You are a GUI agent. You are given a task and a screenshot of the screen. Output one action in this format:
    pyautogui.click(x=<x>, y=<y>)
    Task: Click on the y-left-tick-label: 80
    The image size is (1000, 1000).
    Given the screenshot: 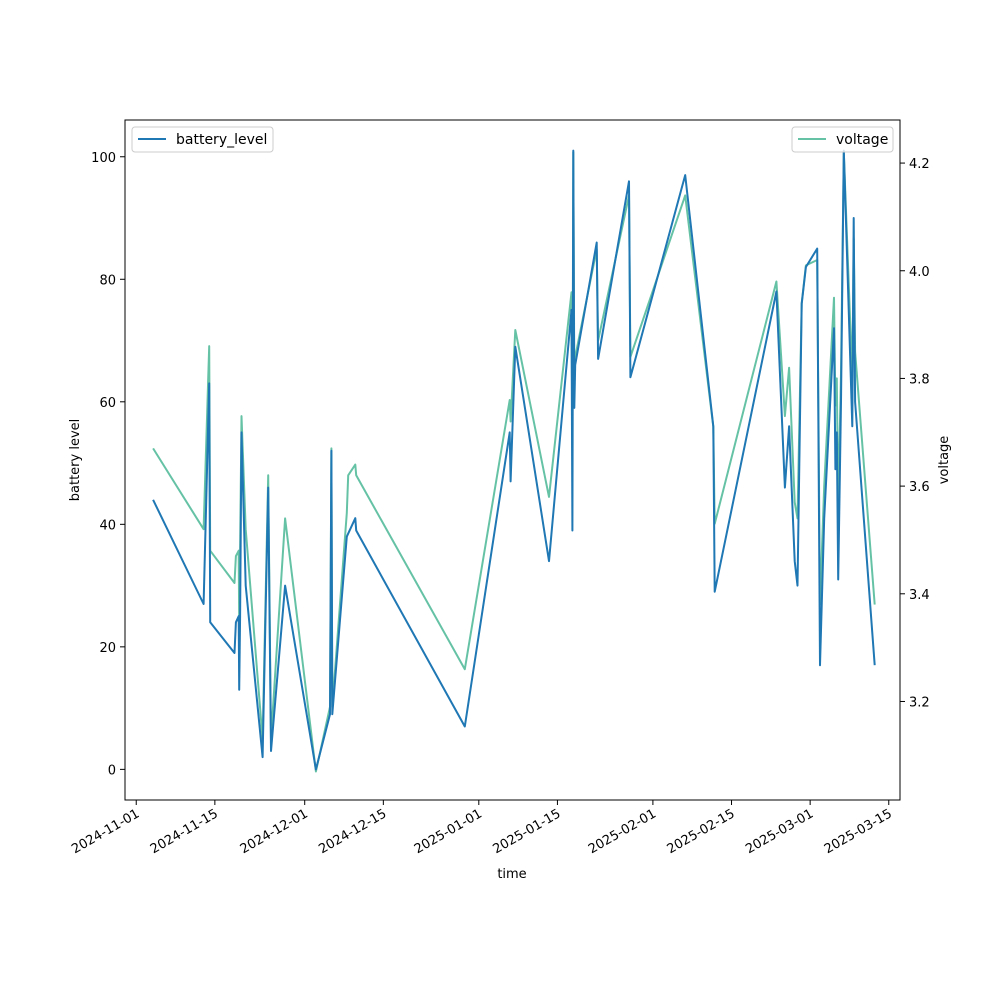 What is the action you would take?
    pyautogui.click(x=107, y=280)
    